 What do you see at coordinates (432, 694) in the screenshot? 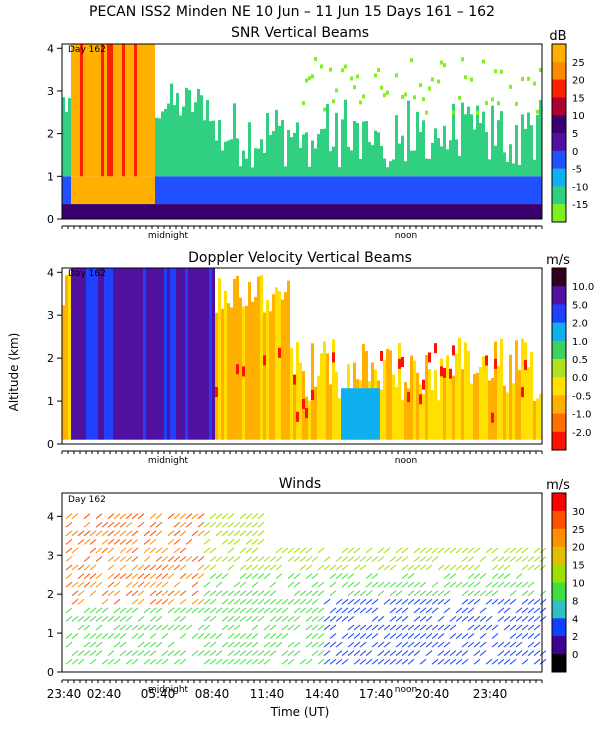
I see `time-tick-label: 20:40` at bounding box center [432, 694].